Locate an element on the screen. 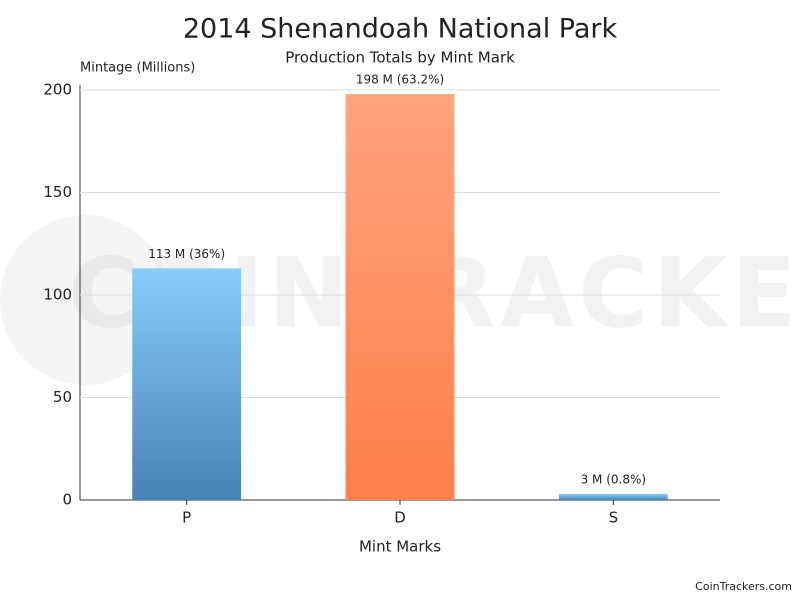  x-tick-label: P is located at coordinates (186, 518).